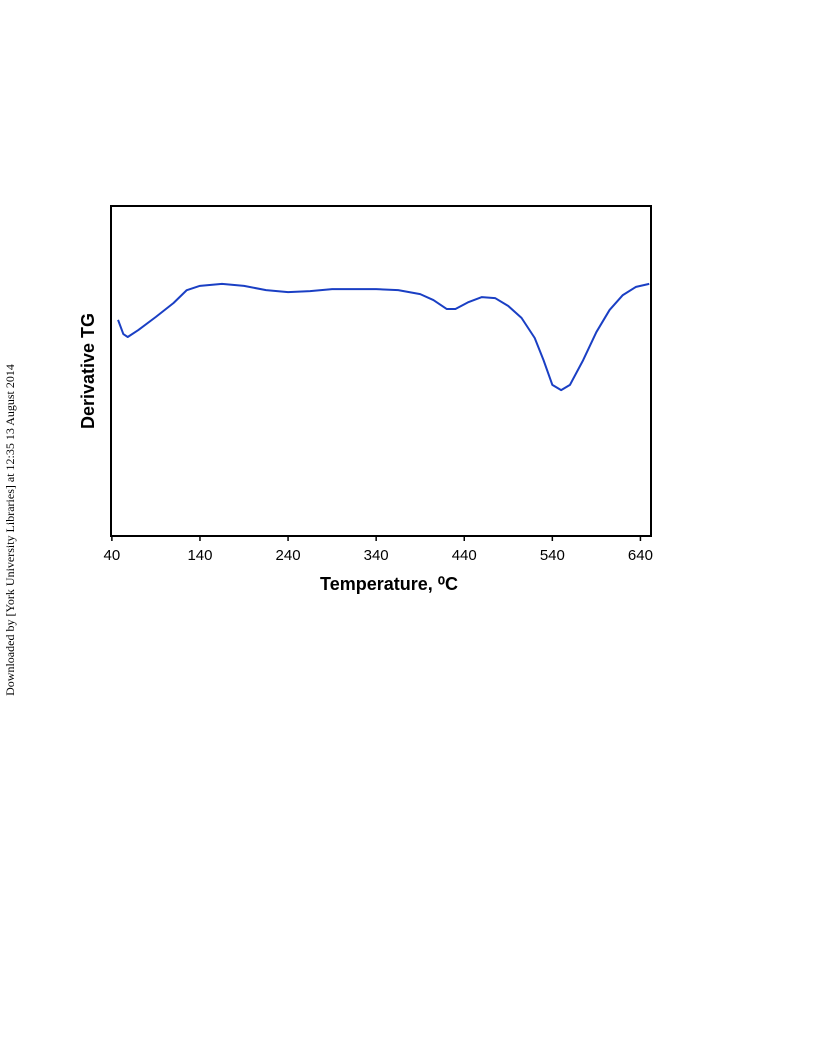  Describe the element at coordinates (199, 555) in the screenshot. I see `x-tick-label: 140` at that location.